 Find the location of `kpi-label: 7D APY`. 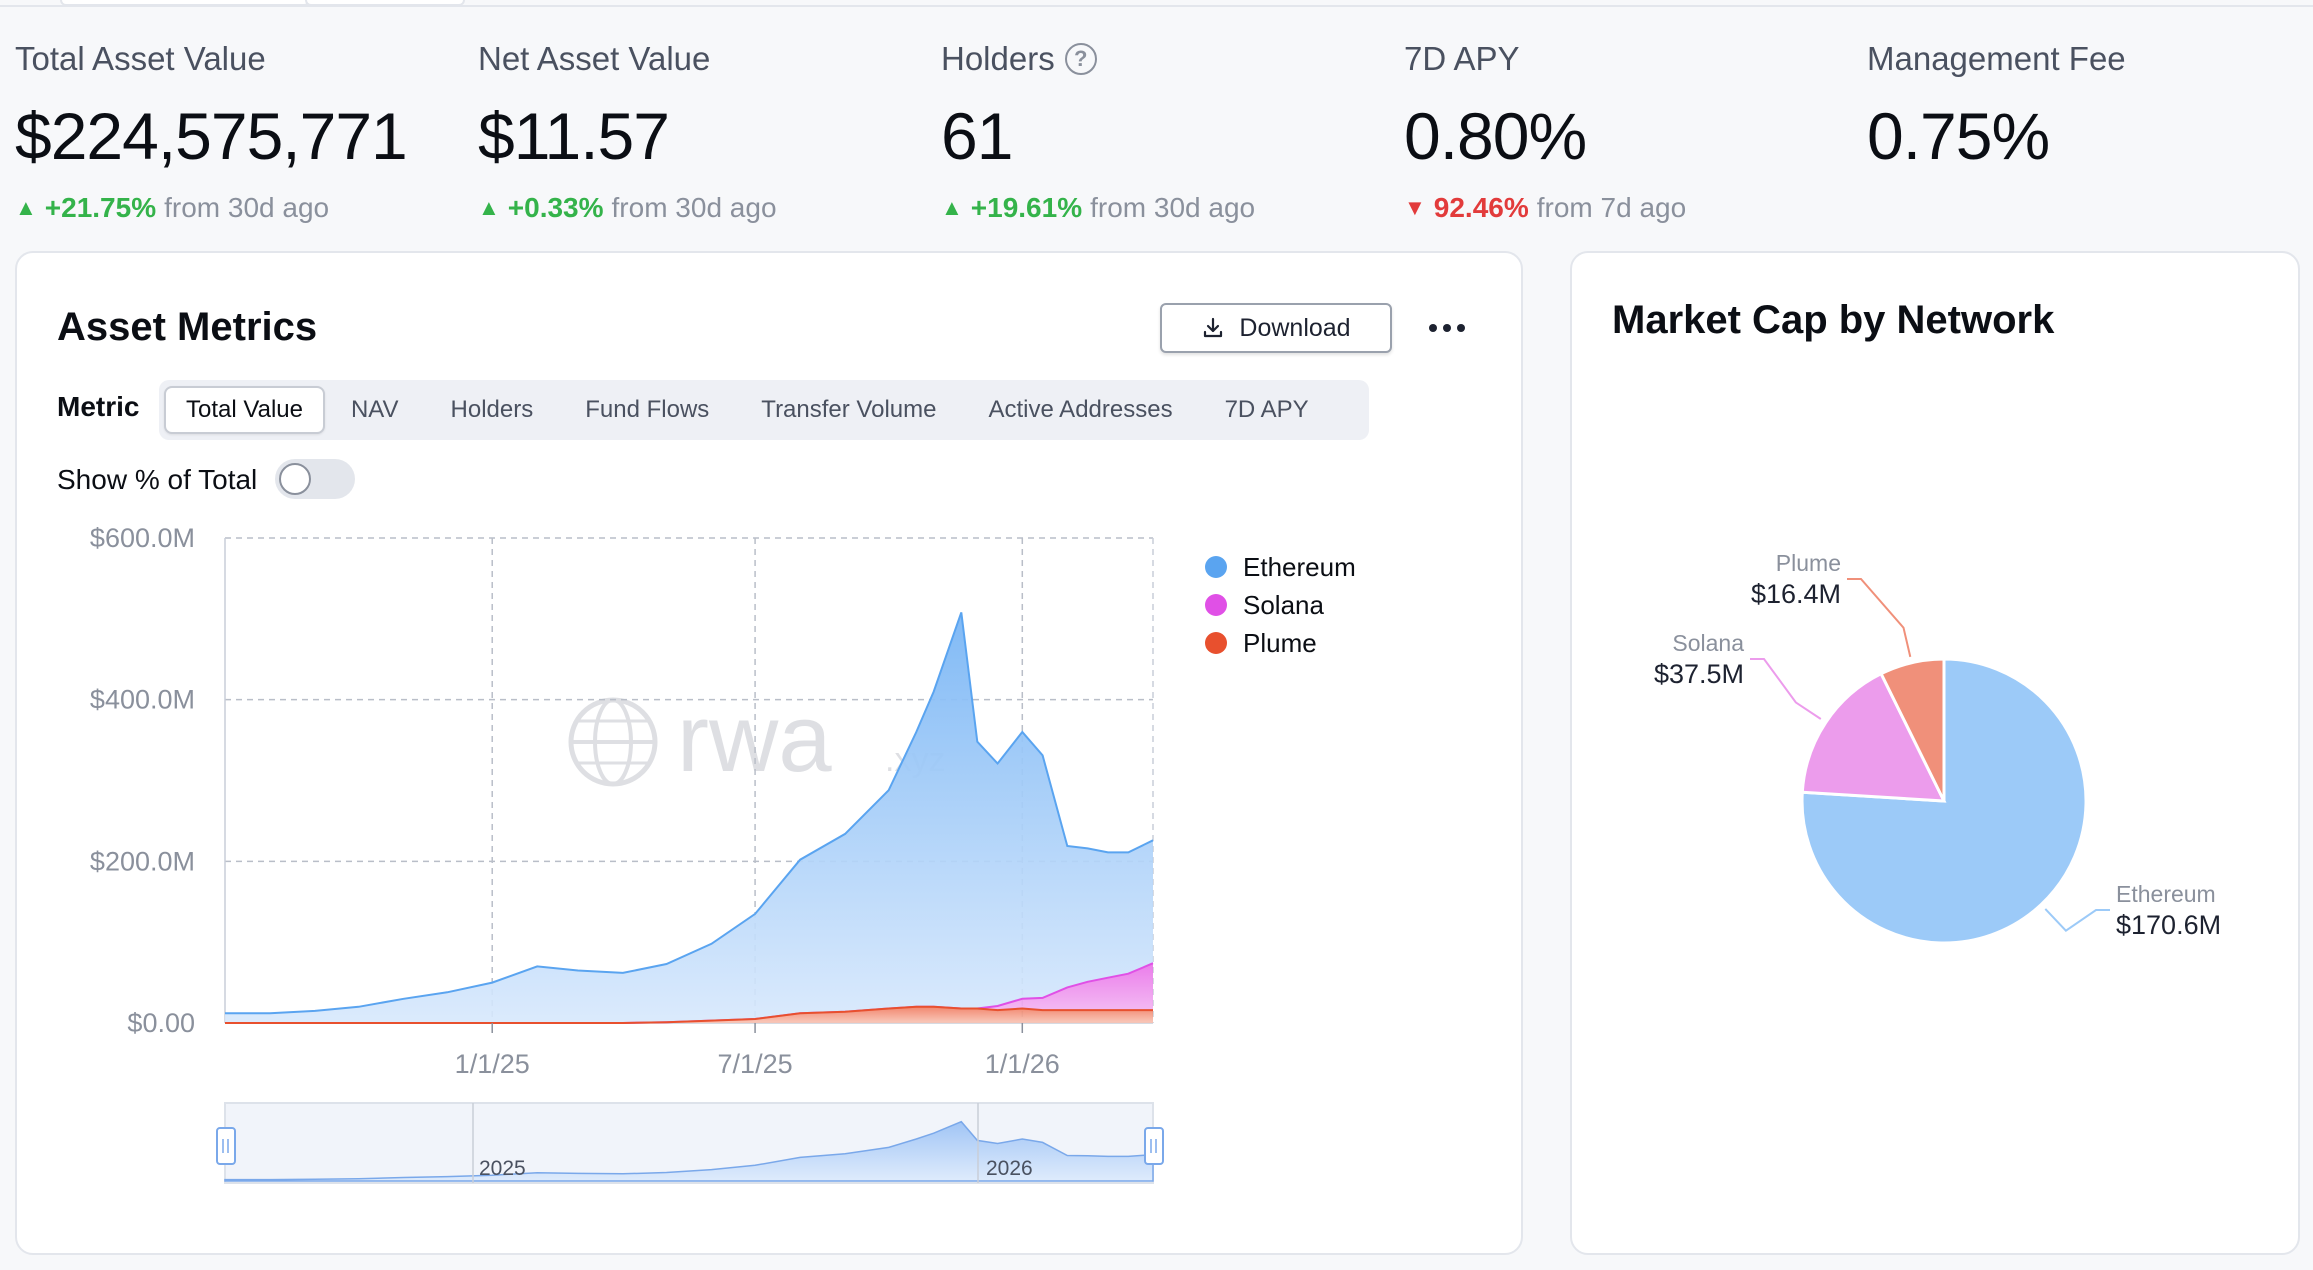

kpi-label: 7D APY is located at coordinates (1634, 59).